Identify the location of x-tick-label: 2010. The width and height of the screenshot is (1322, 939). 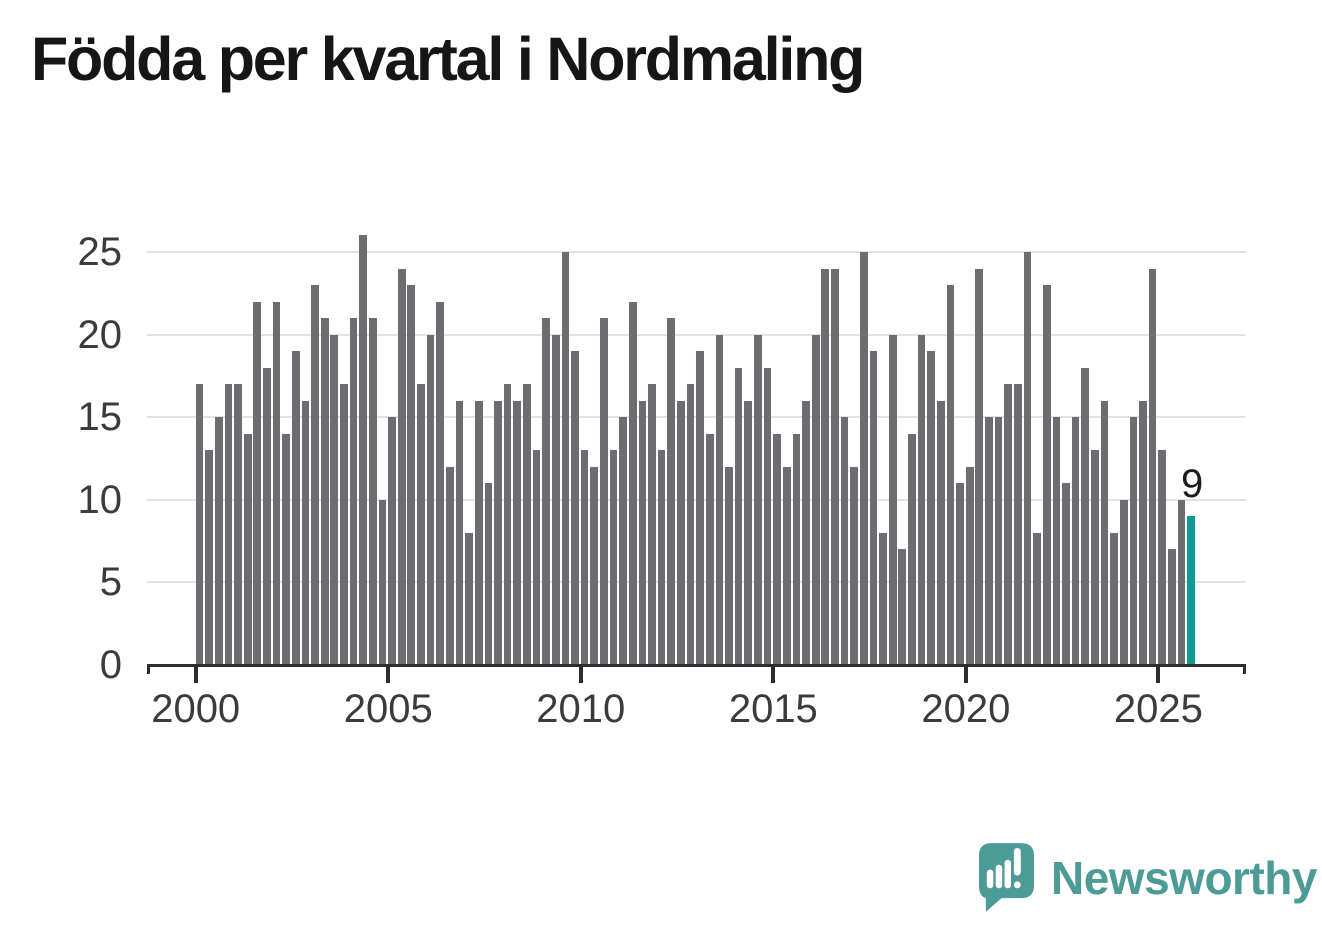
(581, 709).